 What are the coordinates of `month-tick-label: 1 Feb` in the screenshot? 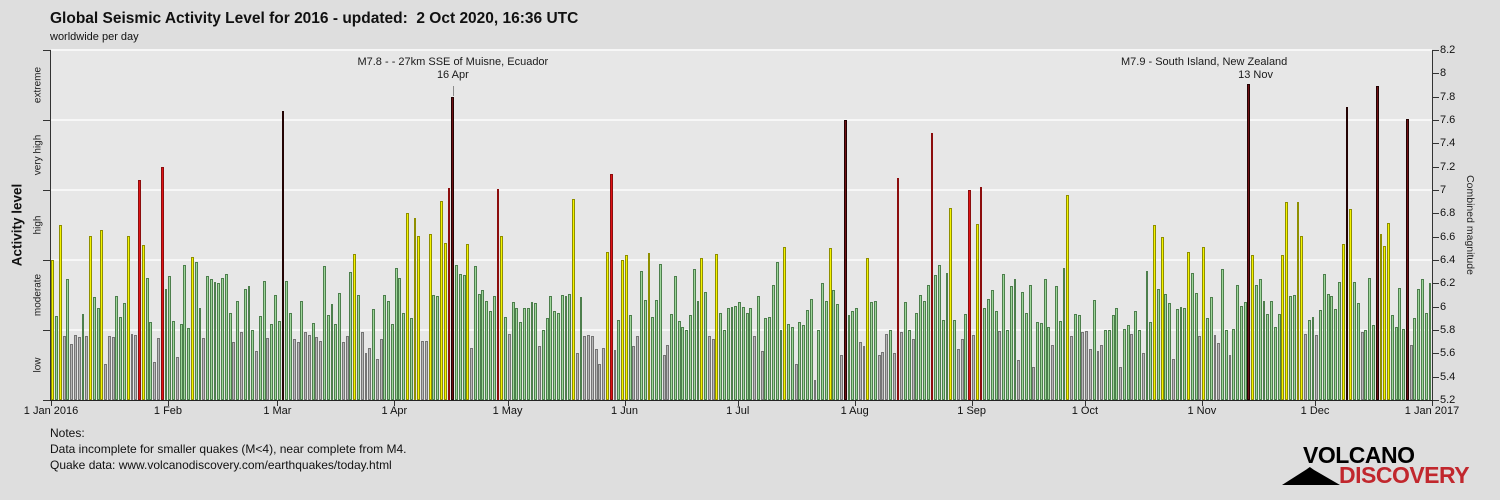 It's located at (168, 411).